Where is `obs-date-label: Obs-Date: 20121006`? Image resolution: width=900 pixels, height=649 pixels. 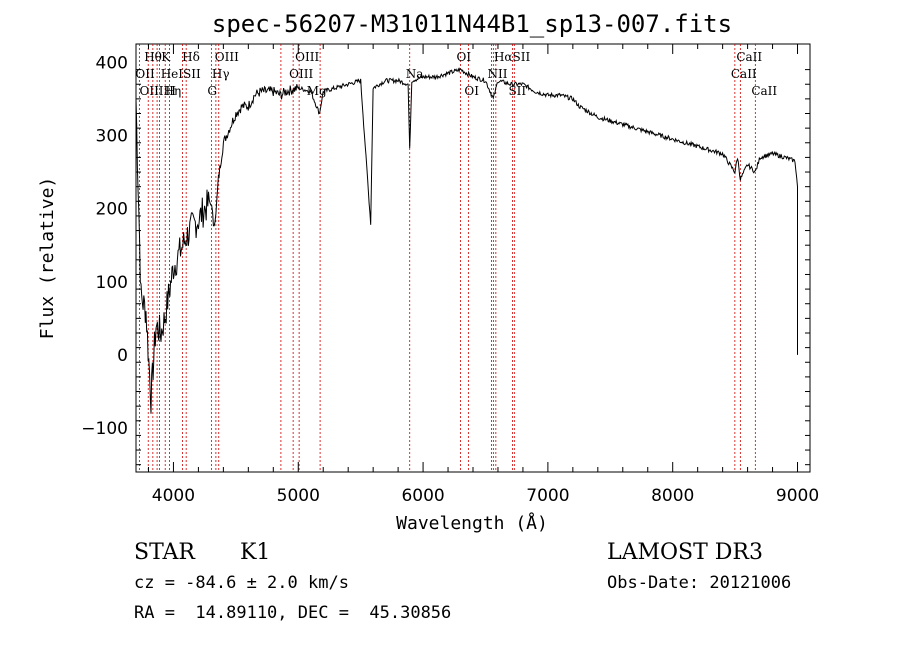 obs-date-label: Obs-Date: 20121006 is located at coordinates (699, 583).